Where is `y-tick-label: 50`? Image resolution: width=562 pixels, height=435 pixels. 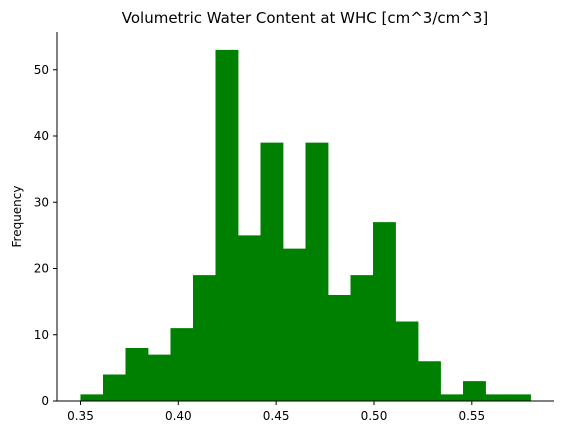
y-tick-label: 50 is located at coordinates (41, 70).